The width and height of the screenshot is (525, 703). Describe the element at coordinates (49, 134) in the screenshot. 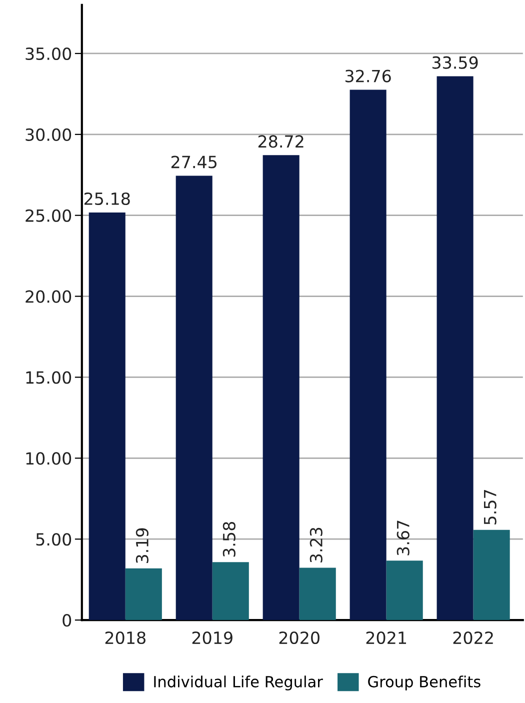

I see `y-tick-label: 30.00` at that location.